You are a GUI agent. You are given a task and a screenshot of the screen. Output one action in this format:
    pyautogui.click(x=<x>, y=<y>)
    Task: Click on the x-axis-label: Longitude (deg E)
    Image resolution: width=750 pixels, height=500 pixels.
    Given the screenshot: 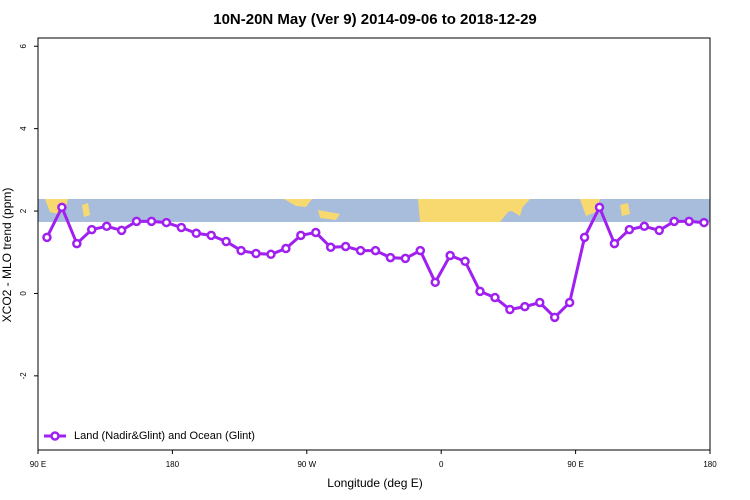 What is the action you would take?
    pyautogui.click(x=374, y=483)
    